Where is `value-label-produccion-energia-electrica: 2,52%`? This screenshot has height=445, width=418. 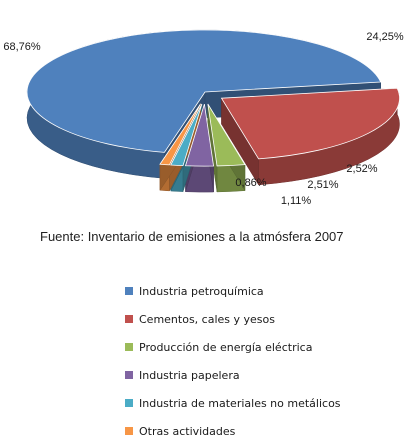 value-label-produccion-energia-electrica: 2,52% is located at coordinates (361, 169).